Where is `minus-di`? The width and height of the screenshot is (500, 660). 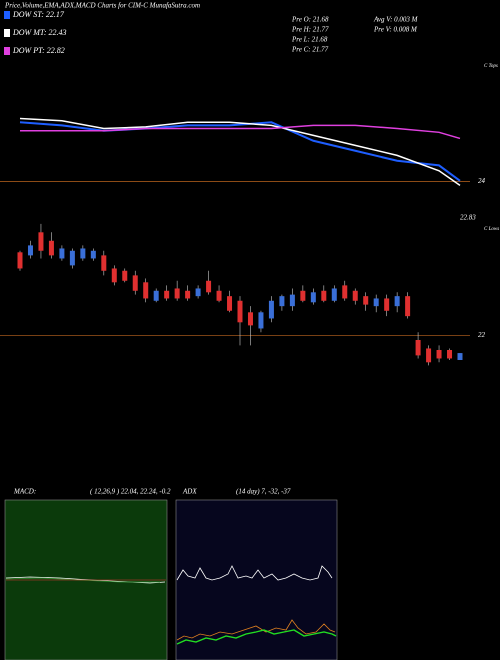
minus-di is located at coordinates (256, 630).